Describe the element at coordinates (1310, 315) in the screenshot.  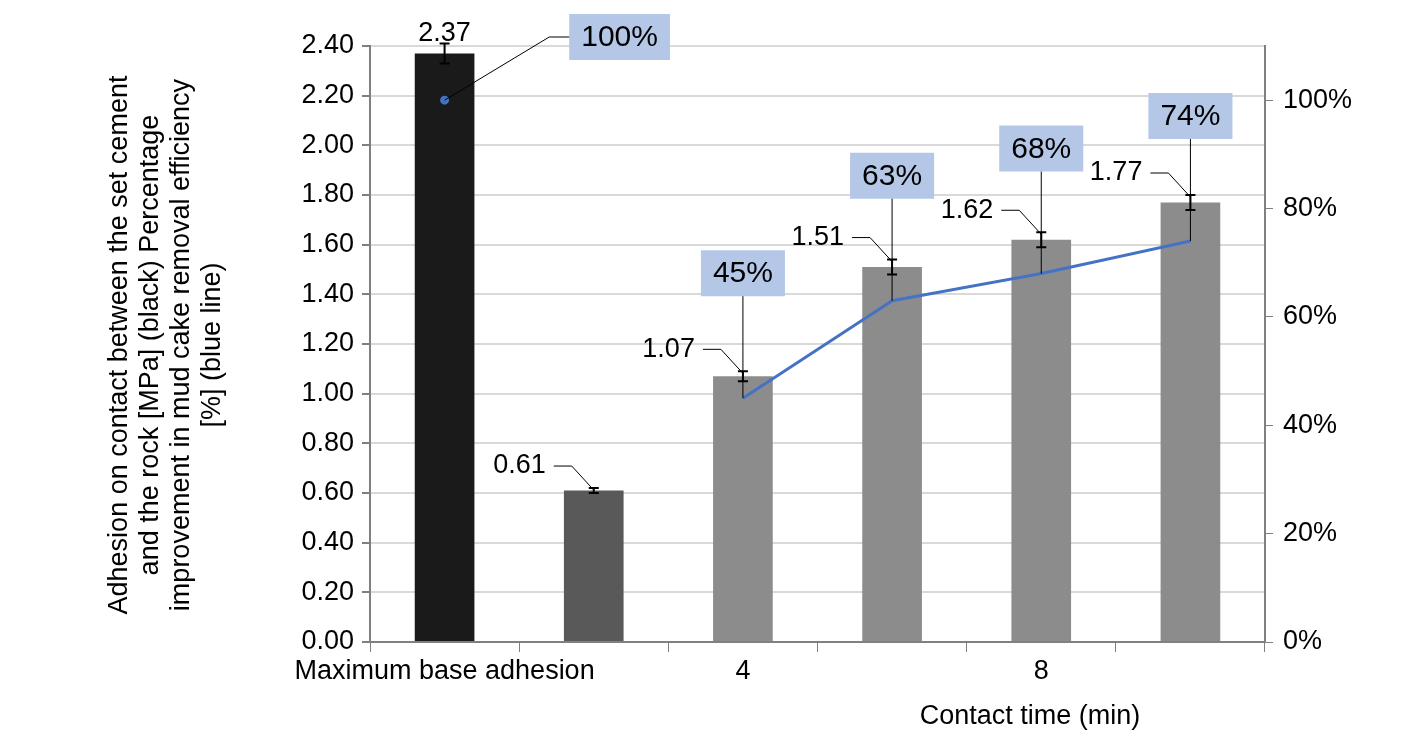
I see `y2-tick-label: 60%` at that location.